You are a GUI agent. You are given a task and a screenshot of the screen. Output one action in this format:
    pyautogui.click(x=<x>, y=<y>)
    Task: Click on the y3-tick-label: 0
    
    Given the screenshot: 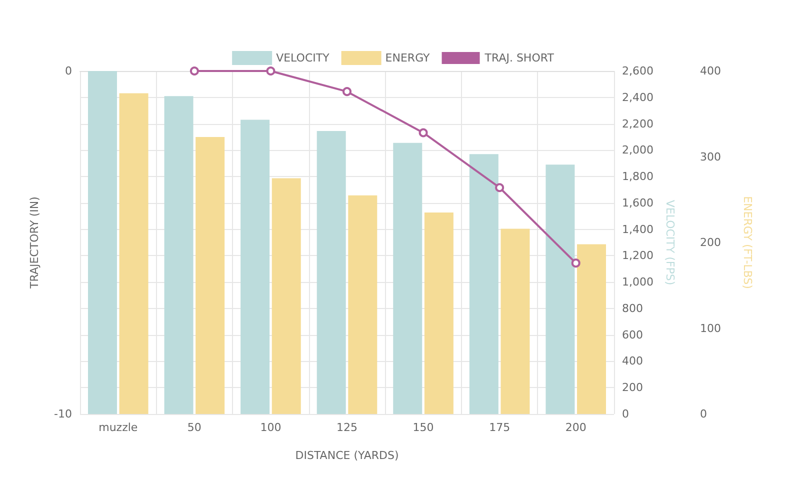 What is the action you would take?
    pyautogui.click(x=703, y=414)
    